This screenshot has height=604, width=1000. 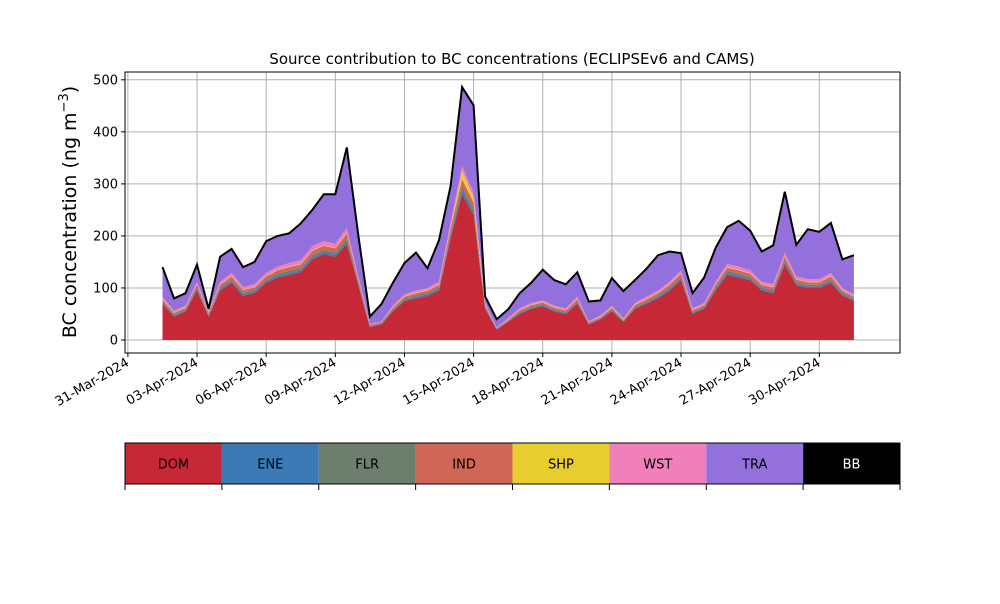 What do you see at coordinates (109, 210) in the screenshot?
I see `y-axis: 0 100 200 300 400 500` at bounding box center [109, 210].